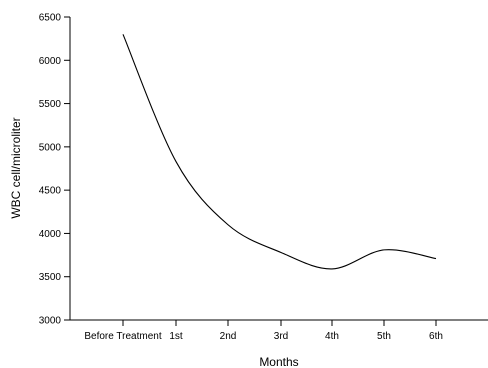 Image resolution: width=488 pixels, height=368 pixels. I want to click on x-tick-label: 6th, so click(436, 336).